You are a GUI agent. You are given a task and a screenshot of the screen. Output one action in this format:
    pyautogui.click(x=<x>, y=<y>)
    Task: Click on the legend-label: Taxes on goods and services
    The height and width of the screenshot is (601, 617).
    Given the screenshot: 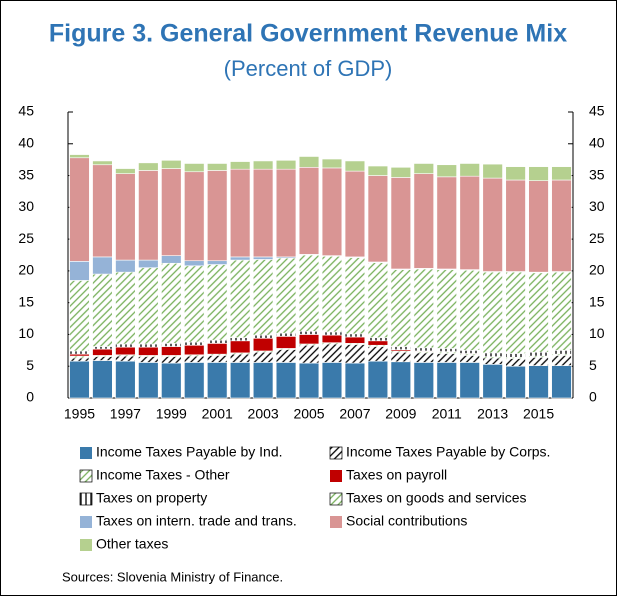 What is the action you would take?
    pyautogui.click(x=436, y=498)
    